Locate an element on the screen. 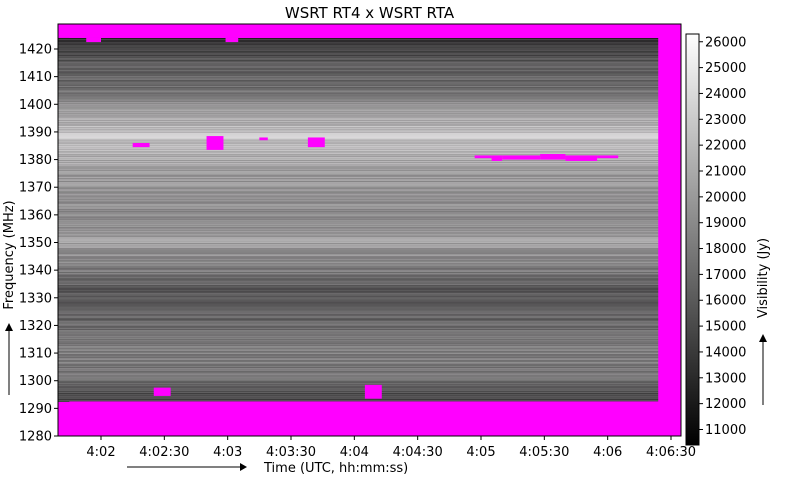 Image resolution: width=800 pixels, height=480 pixels. y-tick-label: 1350 is located at coordinates (35, 243).